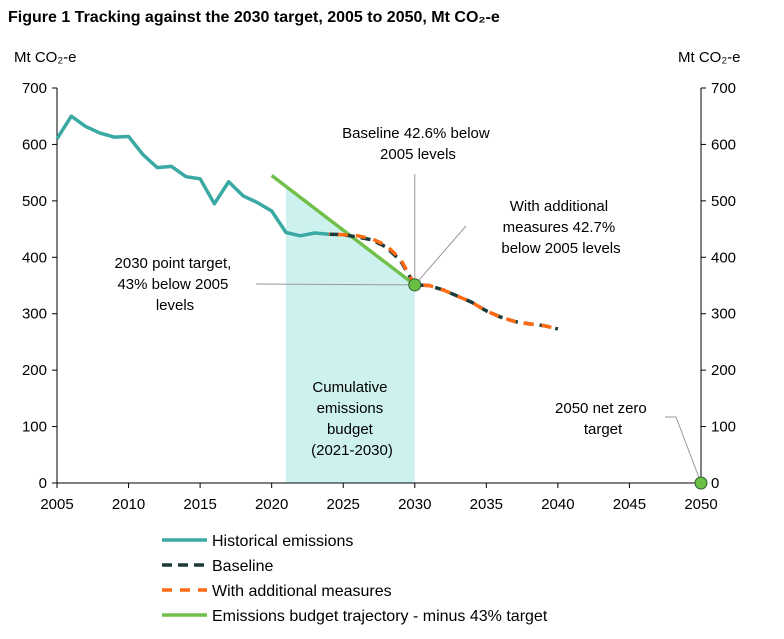 The height and width of the screenshot is (639, 784). What do you see at coordinates (723, 257) in the screenshot?
I see `y-tick-label-right: 400` at bounding box center [723, 257].